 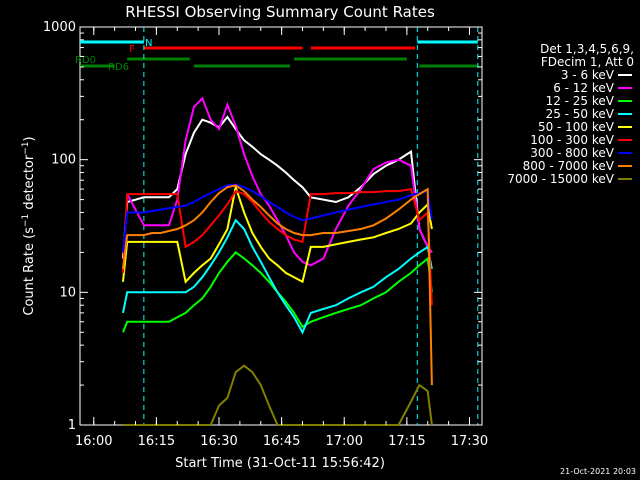 I want to click on legend-entry-label: 12 - 25 keV, so click(x=580, y=101).